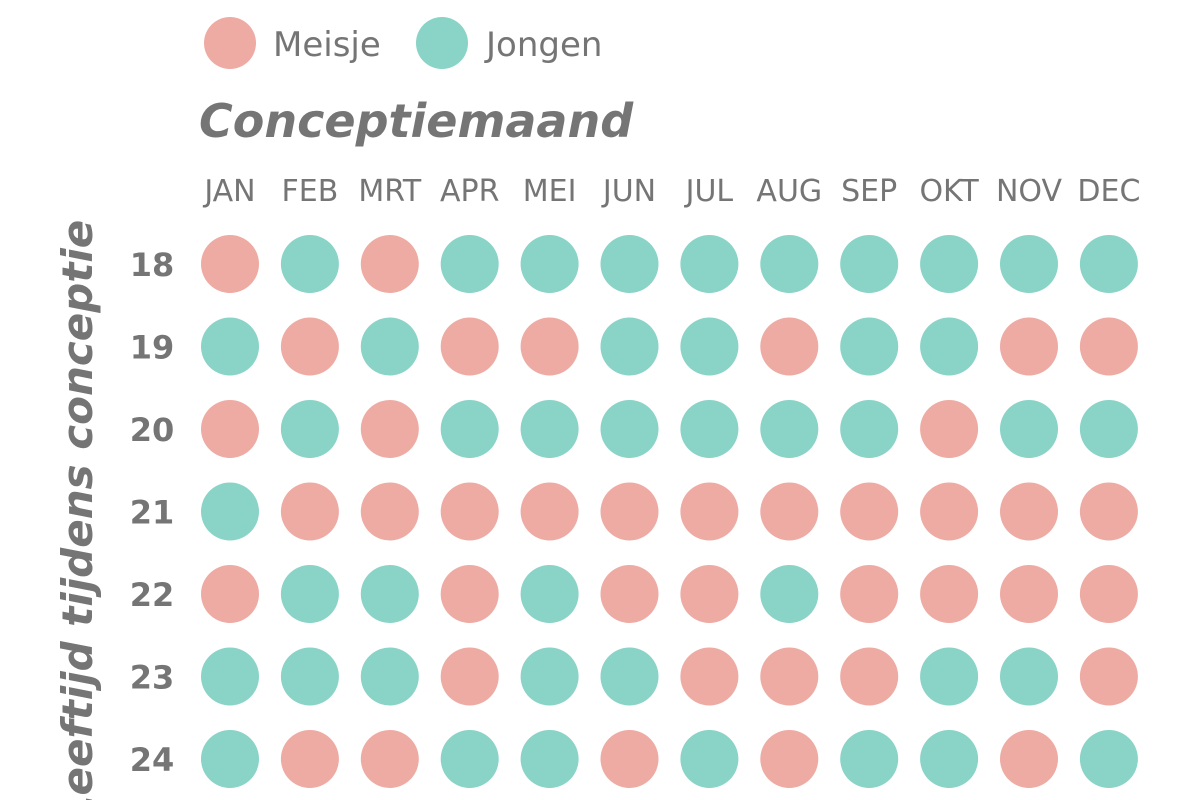 This screenshot has height=800, width=1200. I want to click on legend-swatch-jongen, so click(442, 43).